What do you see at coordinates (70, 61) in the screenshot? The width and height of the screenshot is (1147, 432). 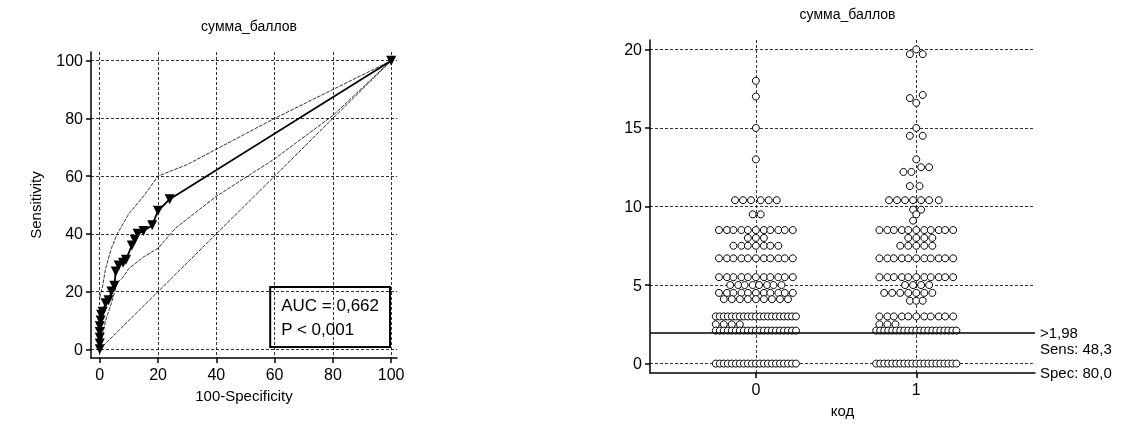 I see `y-tick-label: 100` at bounding box center [70, 61].